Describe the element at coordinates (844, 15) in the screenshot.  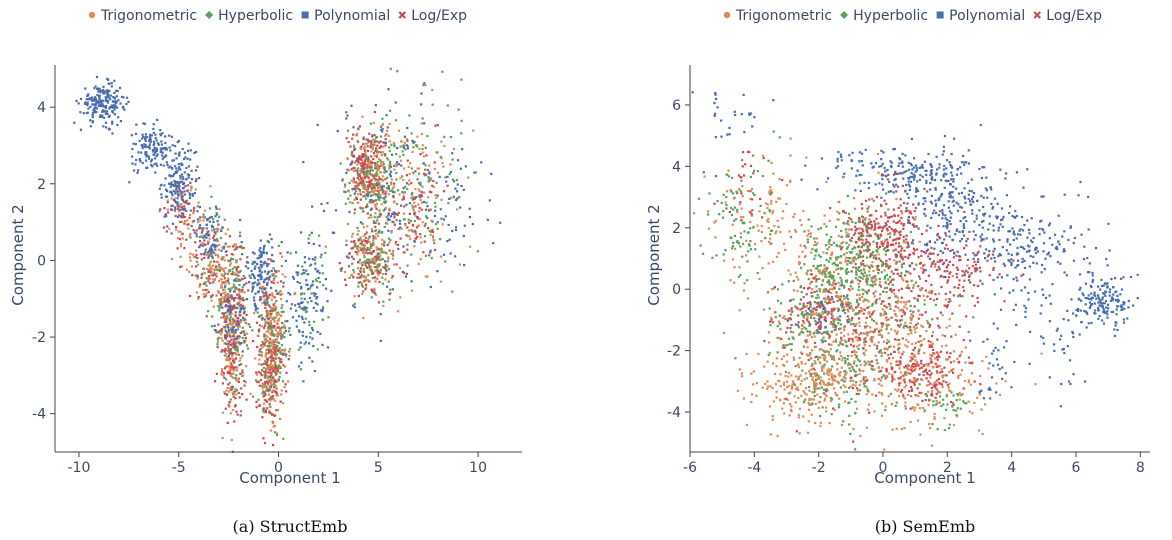
I see `legend-marker-diamond` at that location.